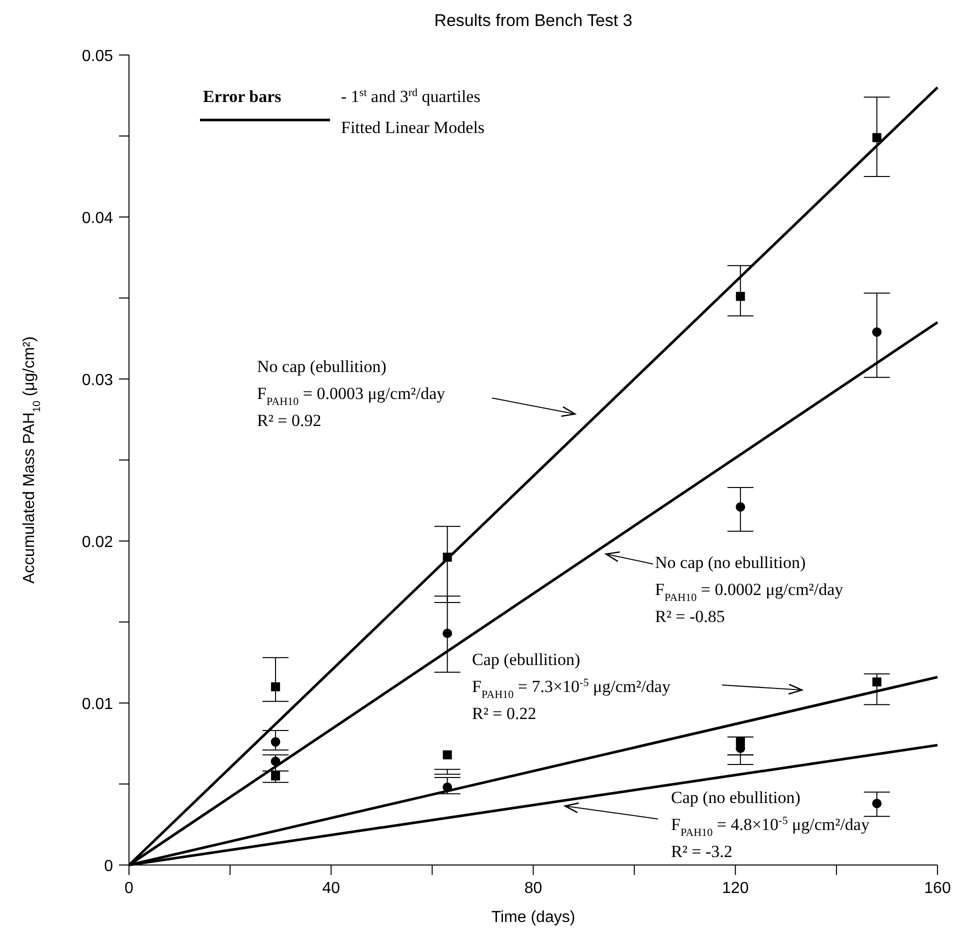  I want to click on x-tick-label: 40, so click(331, 888).